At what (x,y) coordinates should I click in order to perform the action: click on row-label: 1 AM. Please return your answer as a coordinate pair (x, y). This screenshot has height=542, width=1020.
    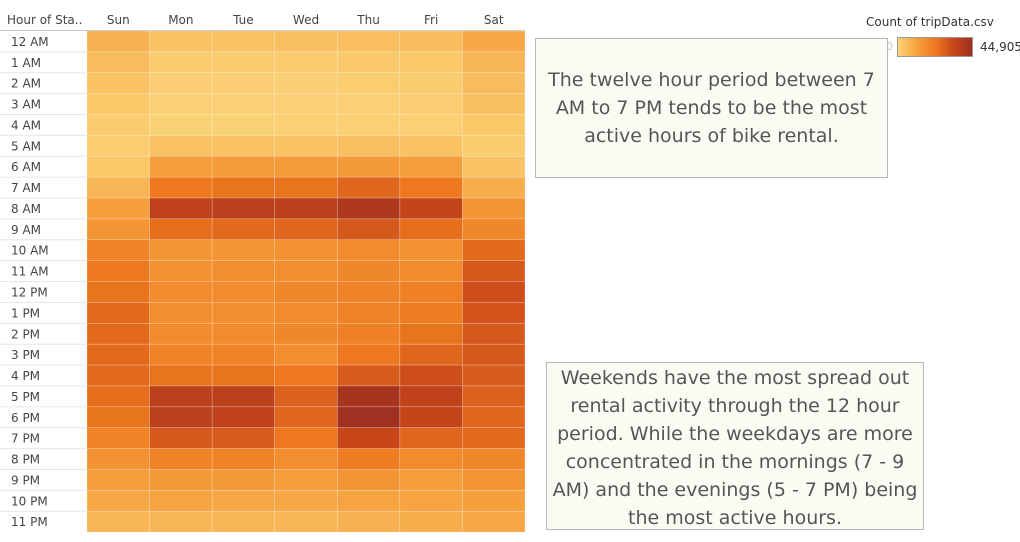
    Looking at the image, I should click on (26, 63).